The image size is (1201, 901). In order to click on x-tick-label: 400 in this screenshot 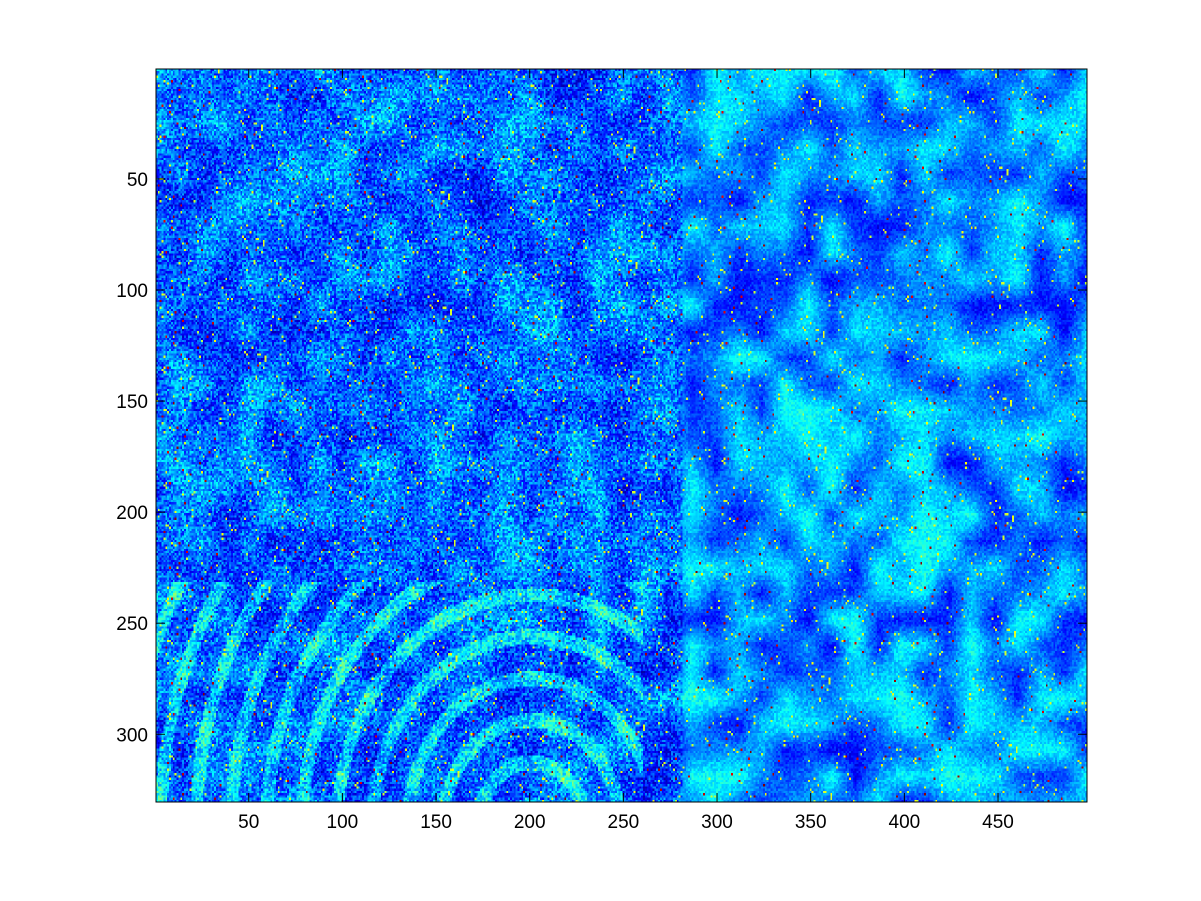, I will do `click(905, 822)`.